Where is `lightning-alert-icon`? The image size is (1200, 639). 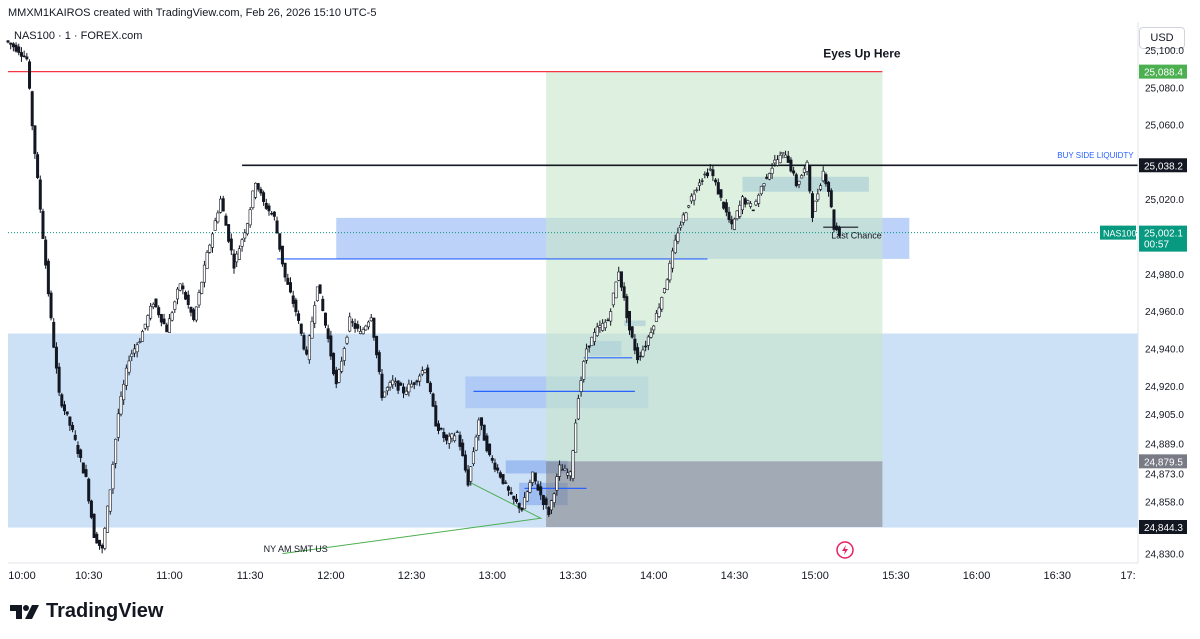
lightning-alert-icon is located at coordinates (845, 550).